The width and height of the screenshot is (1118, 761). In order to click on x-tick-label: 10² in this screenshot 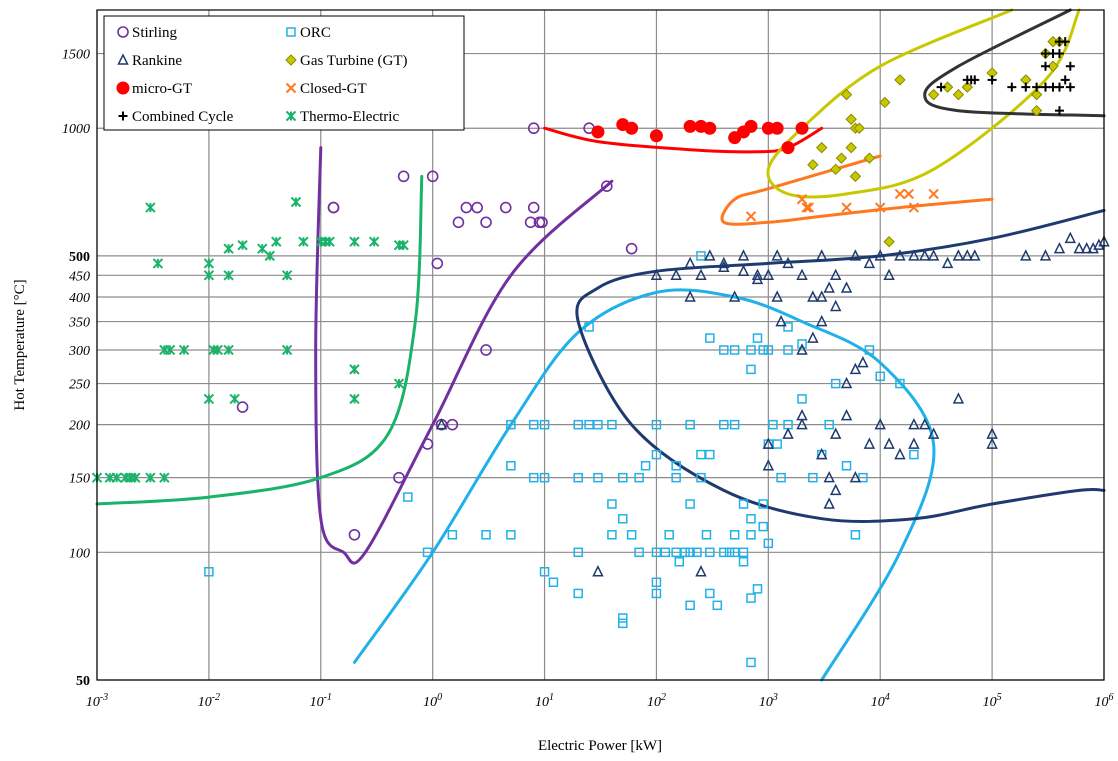, I will do `click(656, 701)`.